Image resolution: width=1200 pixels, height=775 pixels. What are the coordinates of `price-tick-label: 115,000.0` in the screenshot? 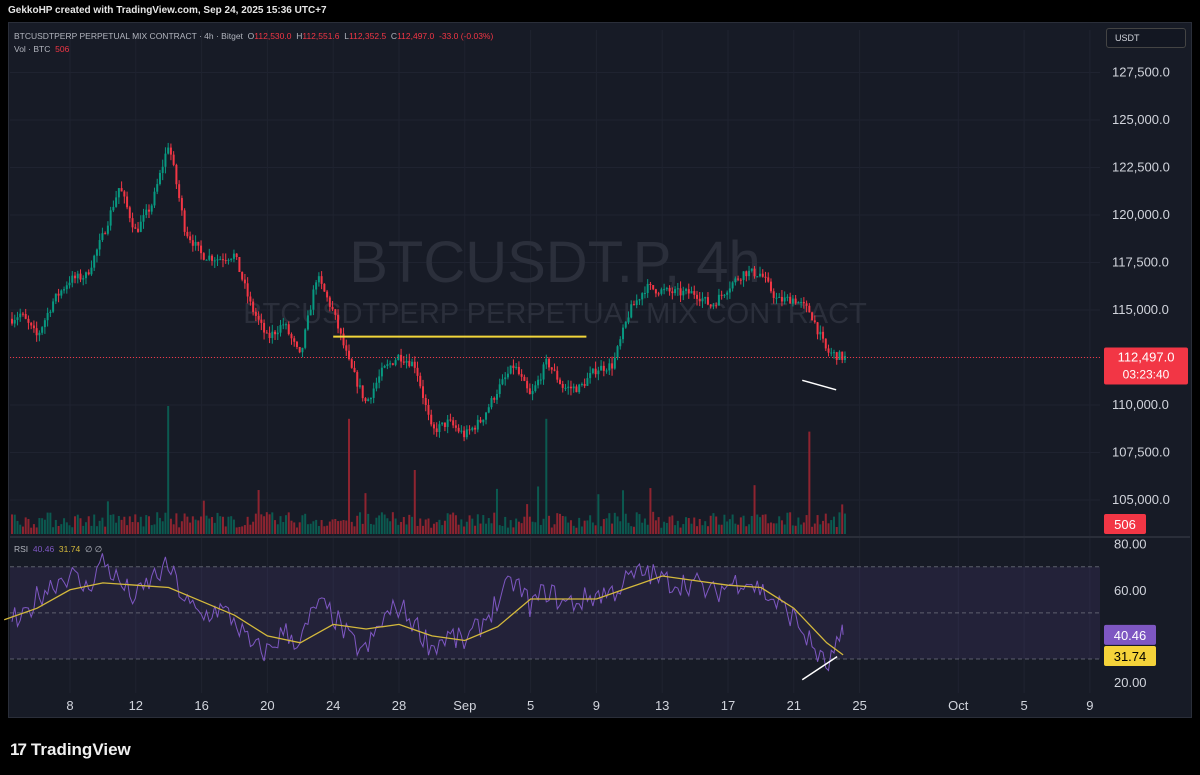 It's located at (1140, 309).